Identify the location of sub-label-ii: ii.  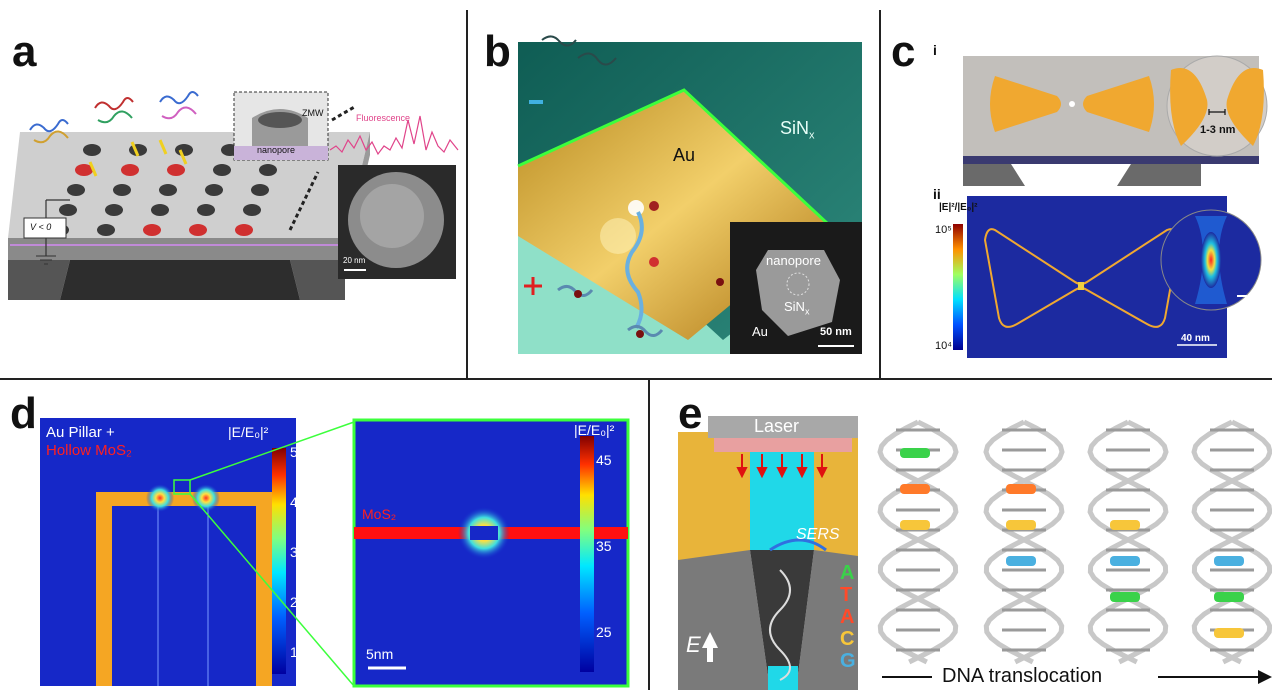
(937, 194).